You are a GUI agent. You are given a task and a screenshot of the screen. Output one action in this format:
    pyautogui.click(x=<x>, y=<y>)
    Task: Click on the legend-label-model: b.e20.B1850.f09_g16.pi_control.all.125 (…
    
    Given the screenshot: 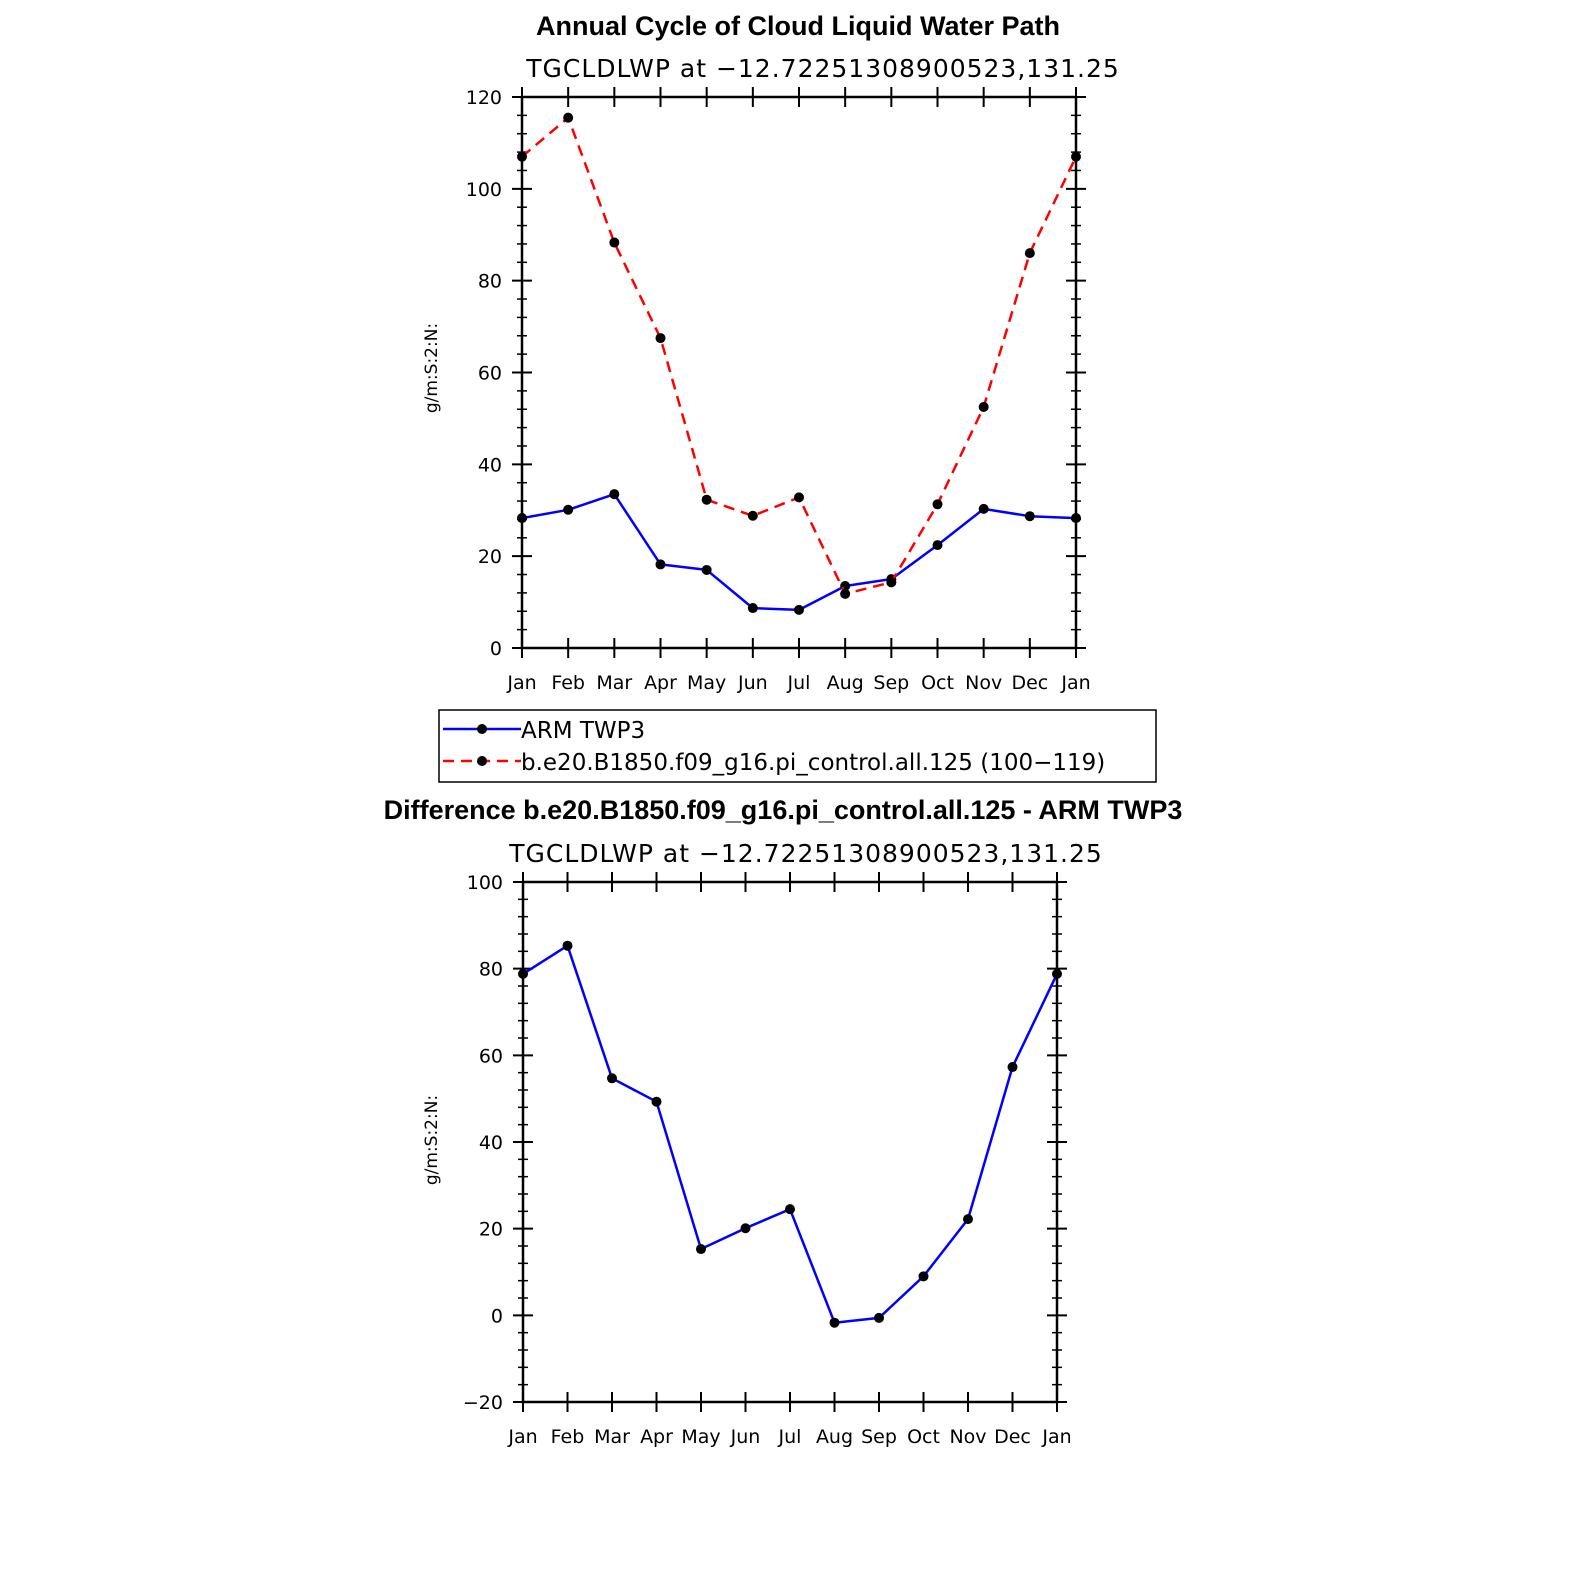 What is the action you would take?
    pyautogui.click(x=813, y=763)
    